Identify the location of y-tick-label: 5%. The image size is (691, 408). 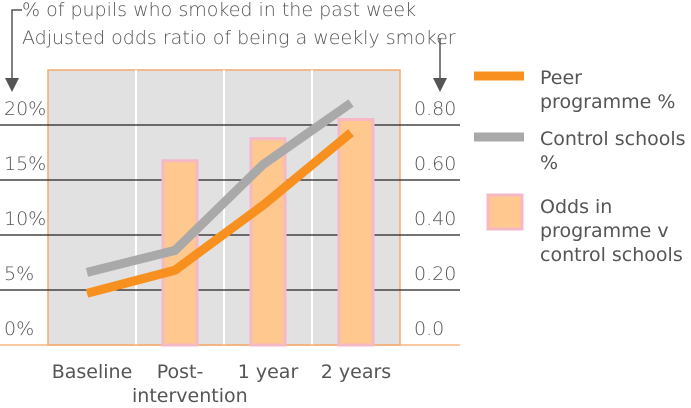
(19, 274).